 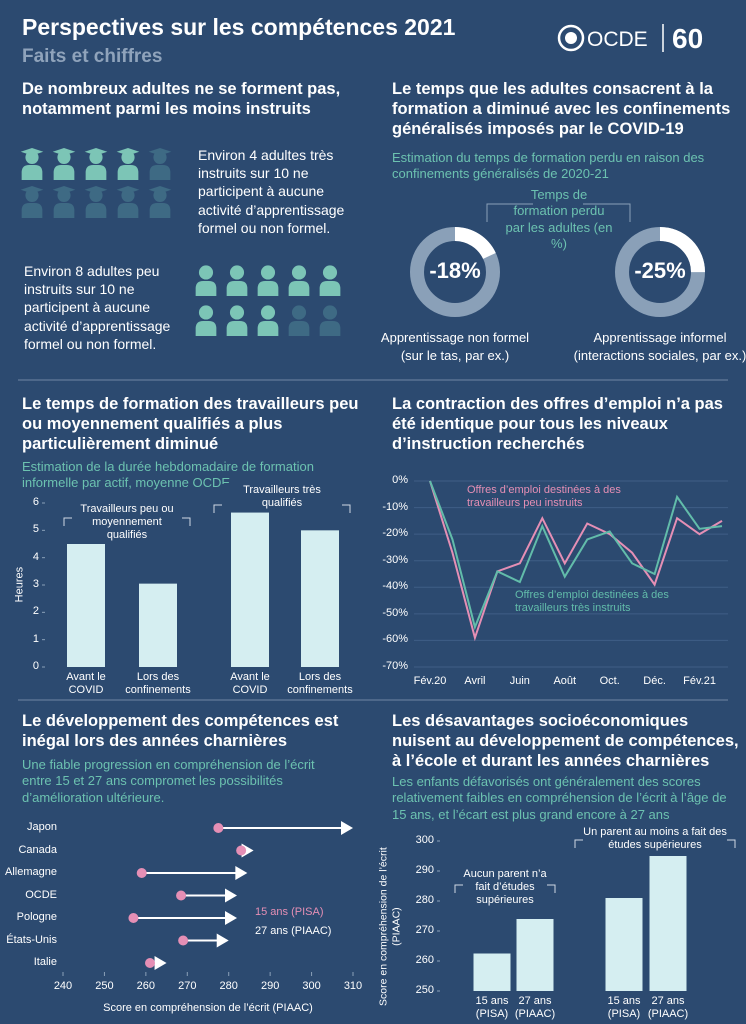 I want to click on y-tick-label: 290, so click(x=424, y=870).